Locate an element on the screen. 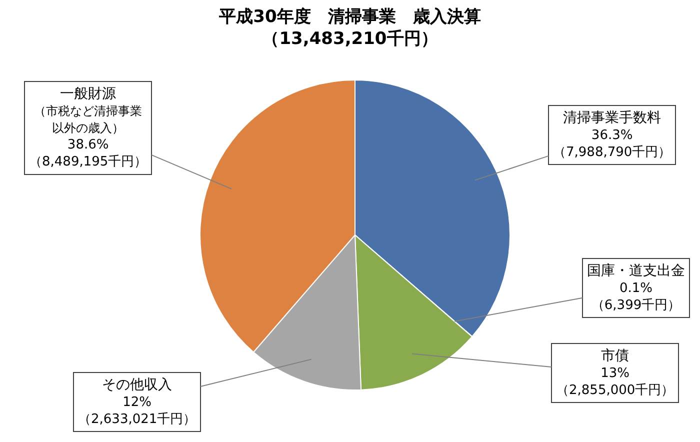 Image resolution: width=700 pixels, height=442 pixels. slice-label: 国庫・道支出金 is located at coordinates (636, 271).